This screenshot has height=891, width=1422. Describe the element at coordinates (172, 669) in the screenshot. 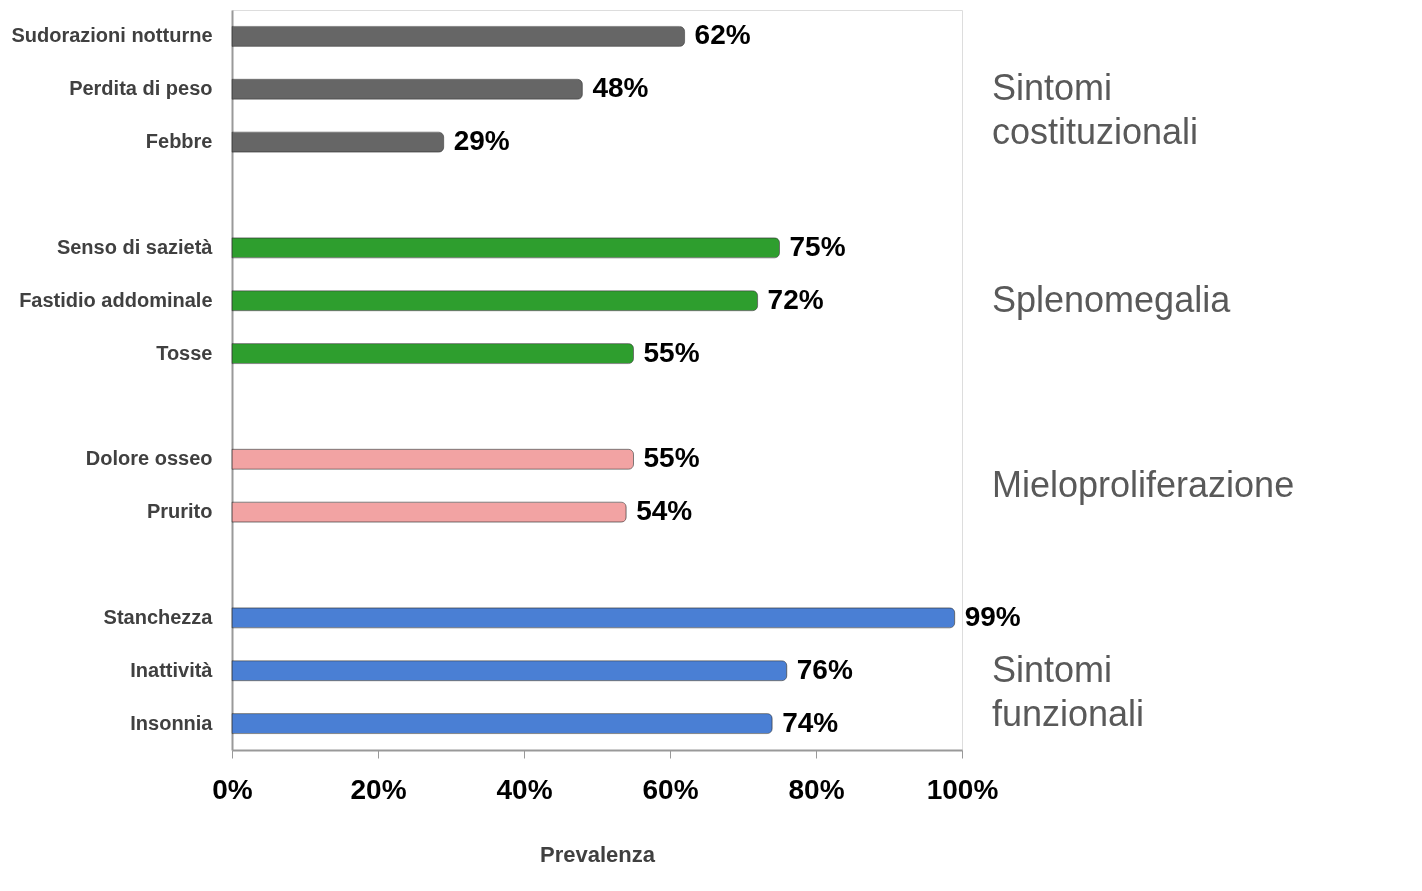

I see `y-tick-label: Inattività` at that location.